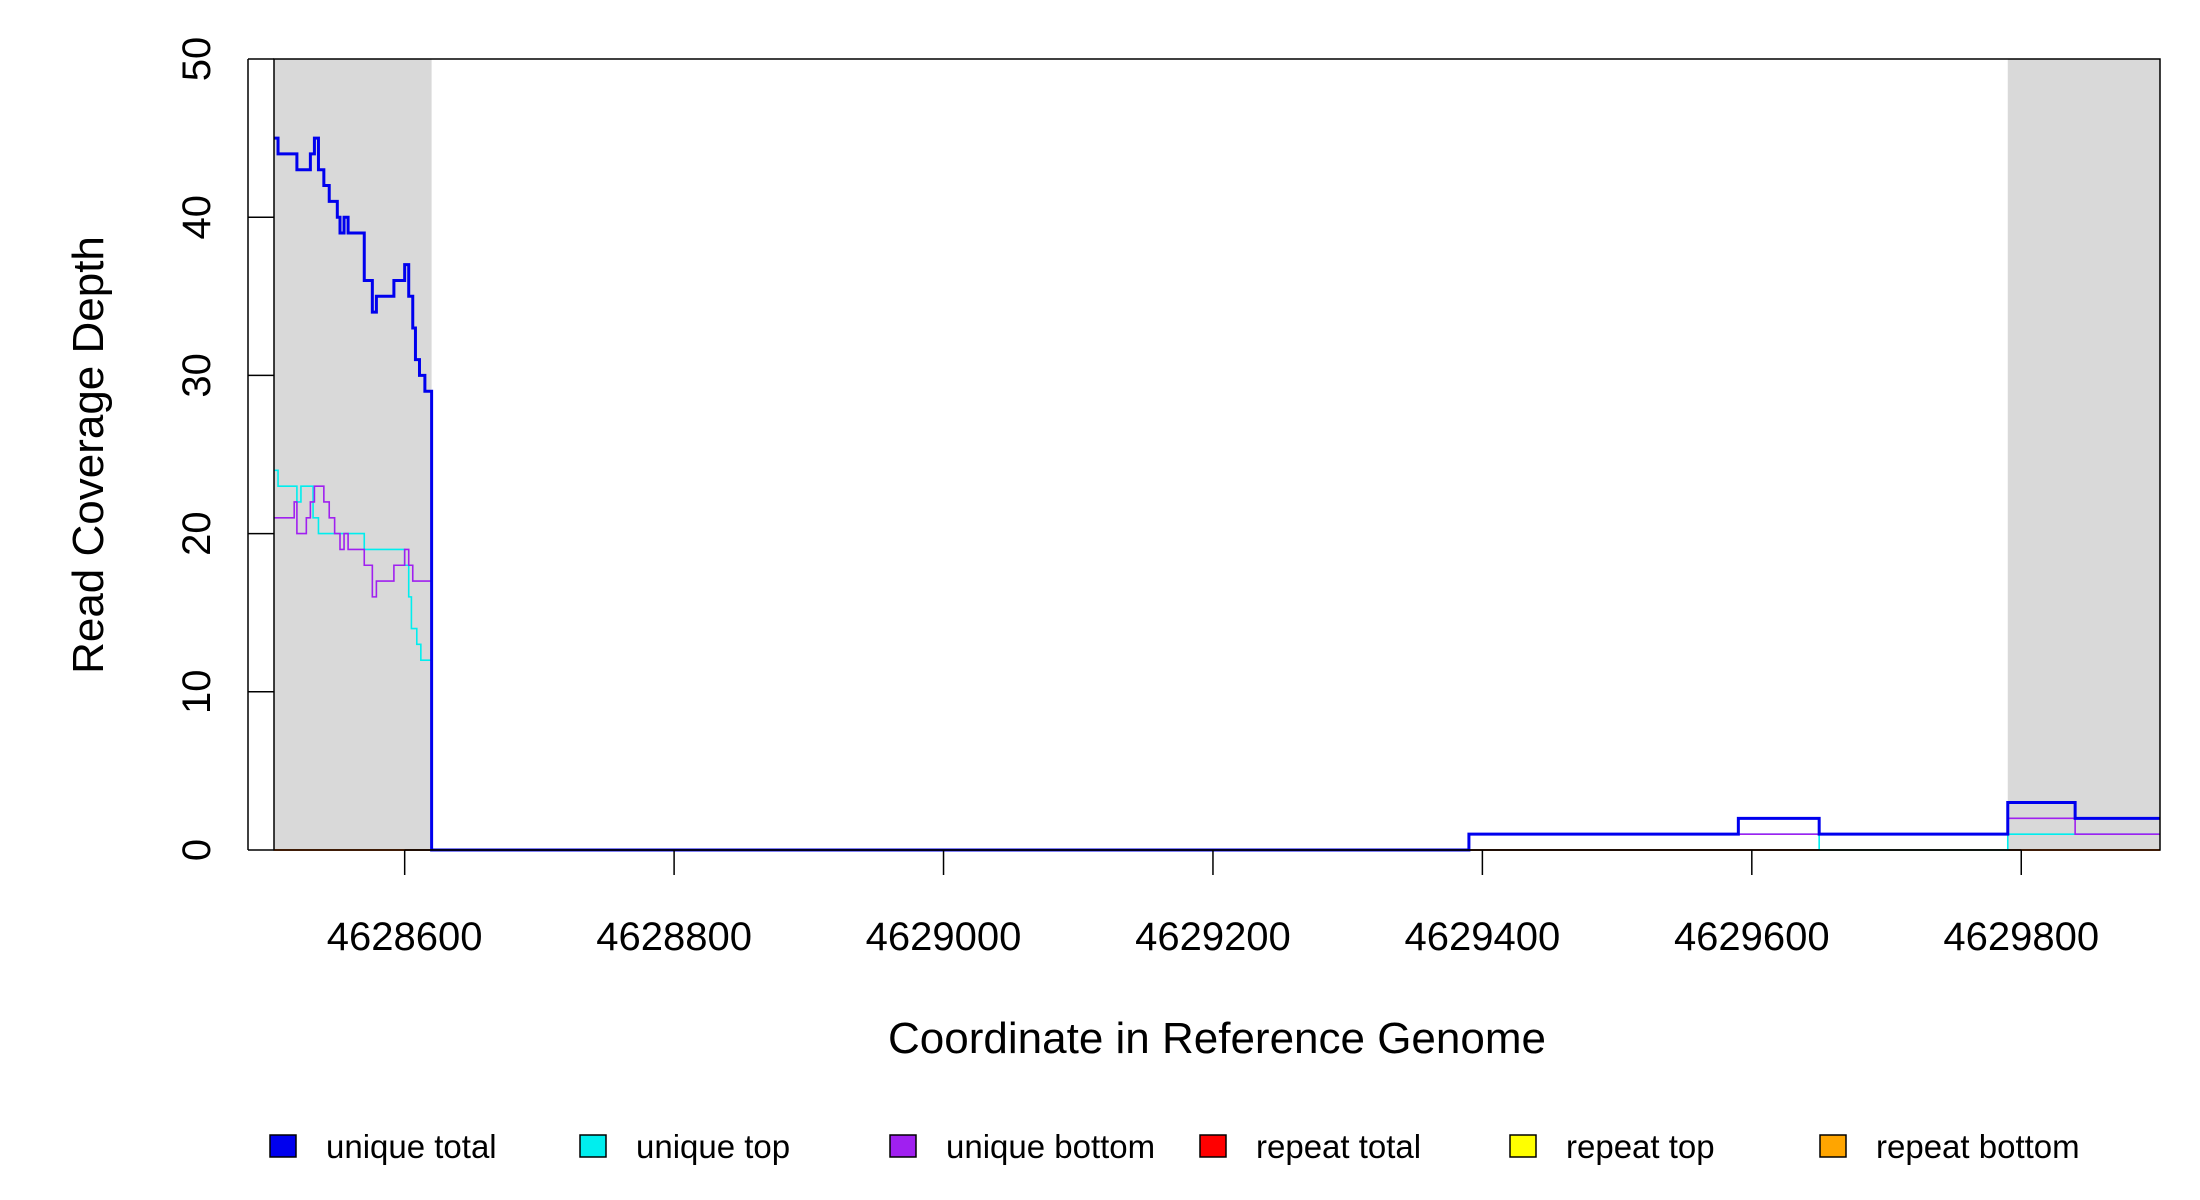 The height and width of the screenshot is (1200, 2200). I want to click on legend-item-unique-total: unique total, so click(383, 1146).